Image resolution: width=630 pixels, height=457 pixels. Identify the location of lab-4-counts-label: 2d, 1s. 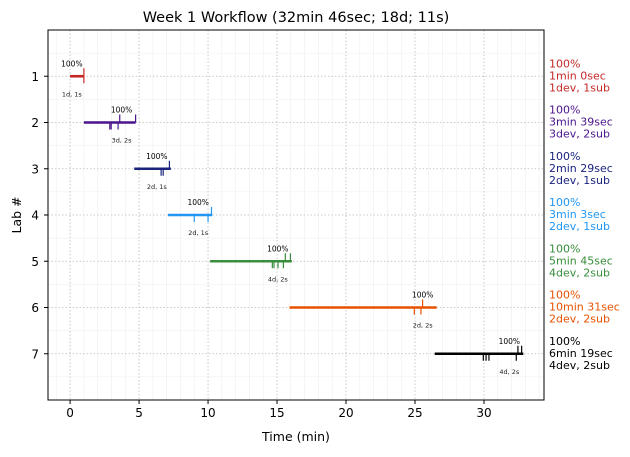
(198, 233).